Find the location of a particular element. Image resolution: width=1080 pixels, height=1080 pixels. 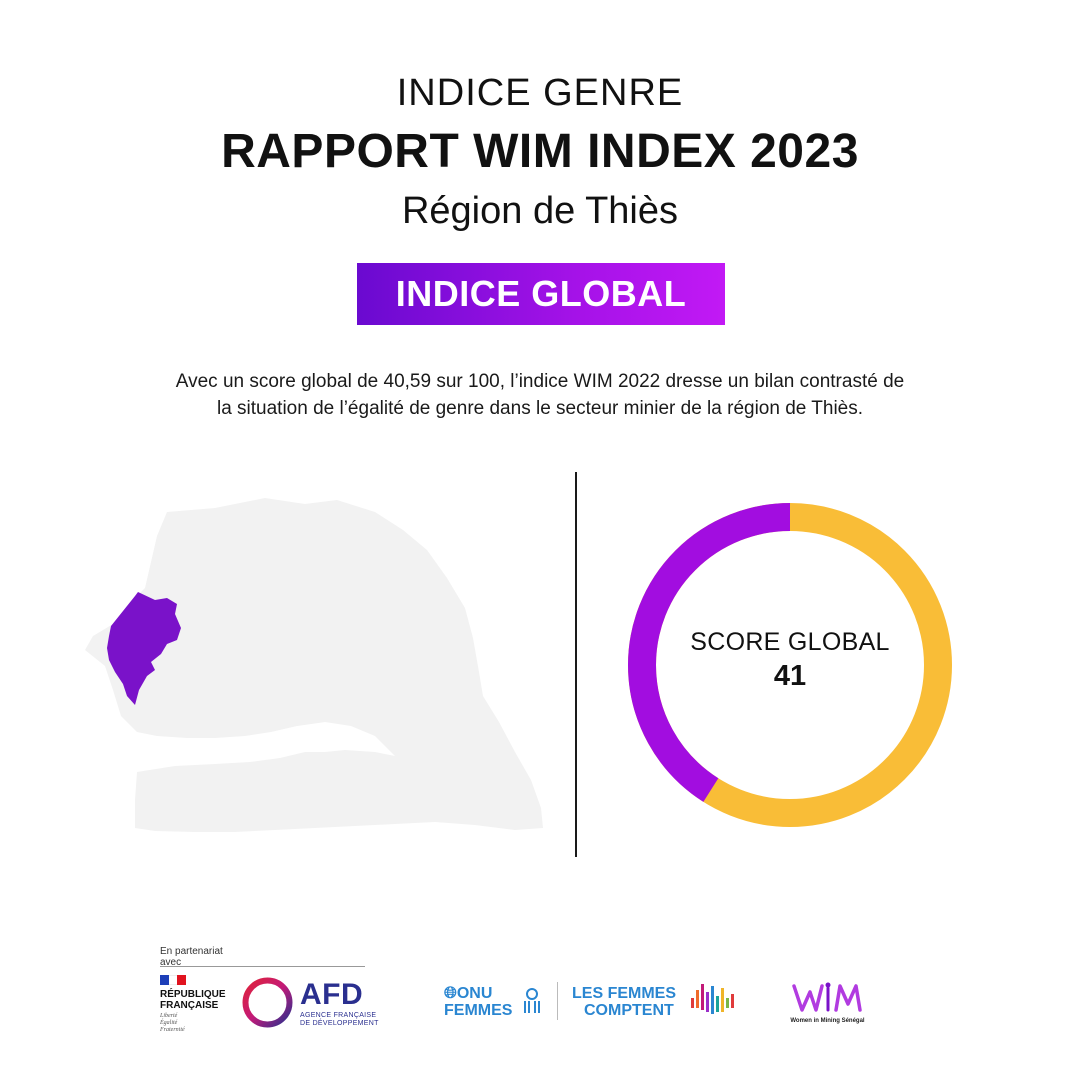

global-index-badge: INDICE GLOBAL is located at coordinates (541, 294).